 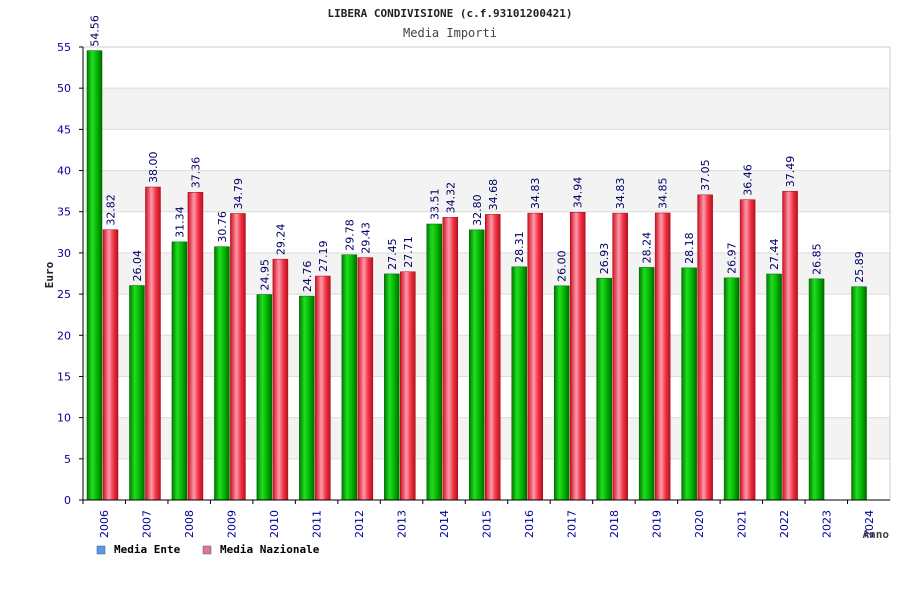 I want to click on y-tick-label: 5, so click(x=67, y=459).